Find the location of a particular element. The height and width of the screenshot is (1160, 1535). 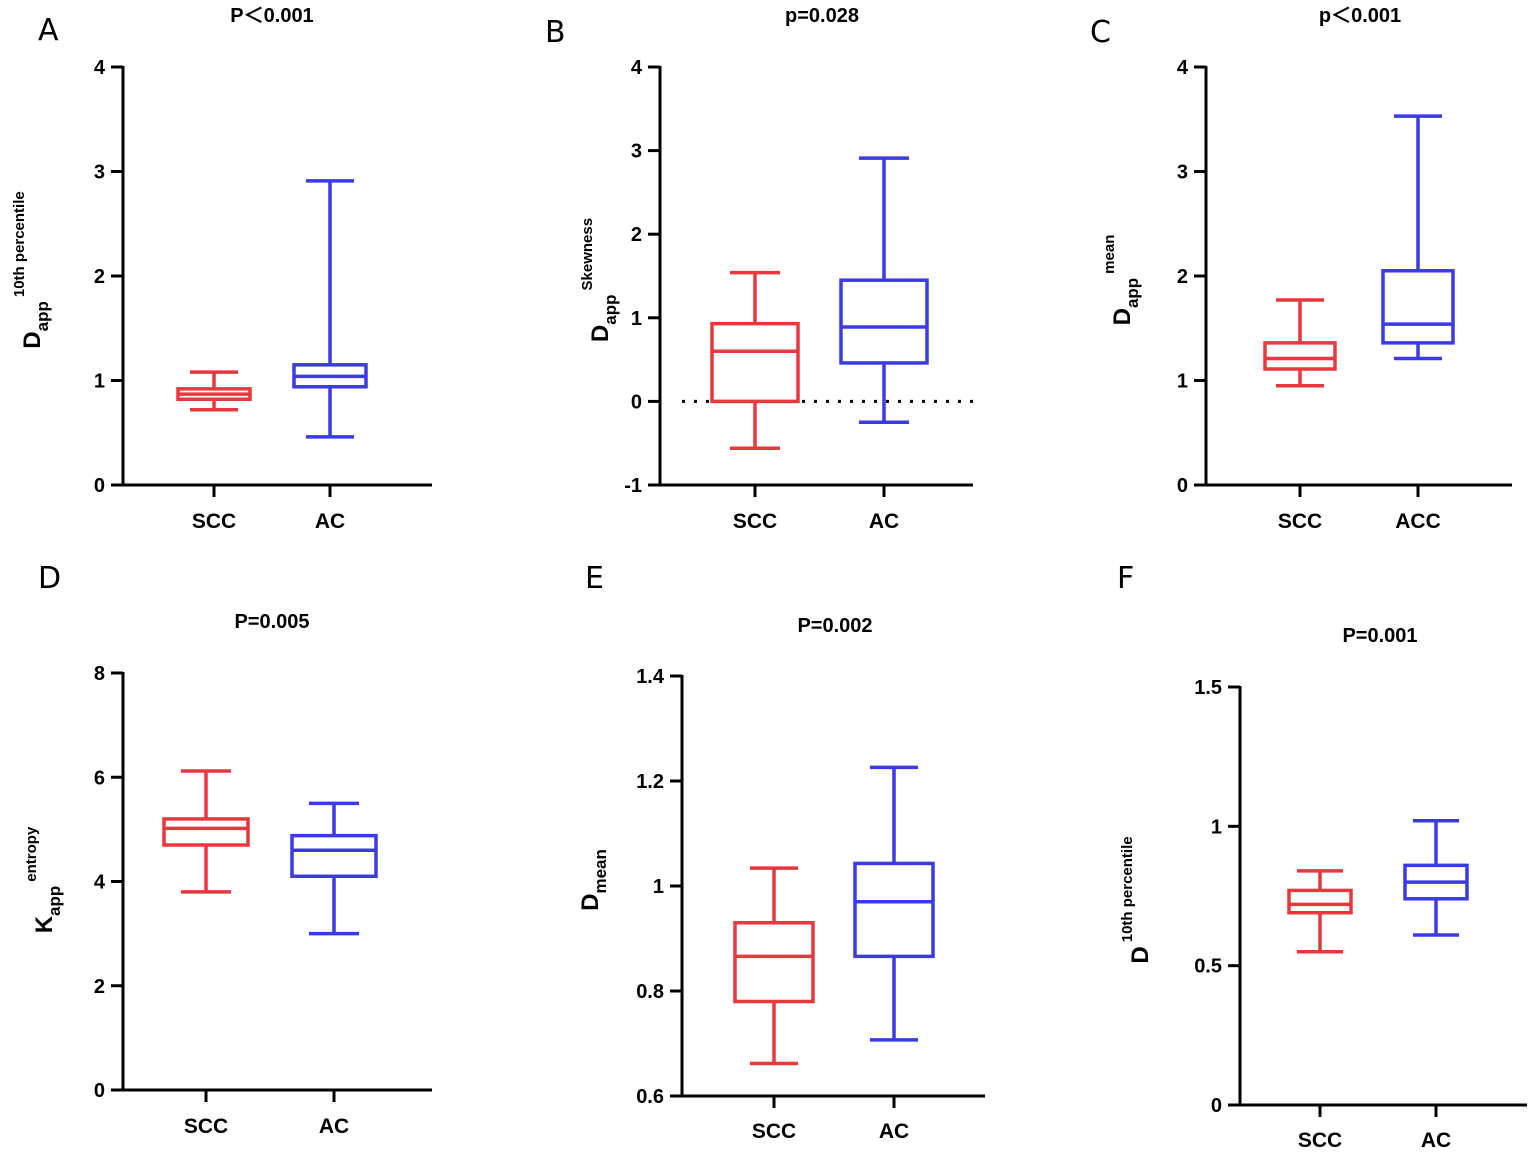

y-tick-label: 8 is located at coordinates (99, 674).